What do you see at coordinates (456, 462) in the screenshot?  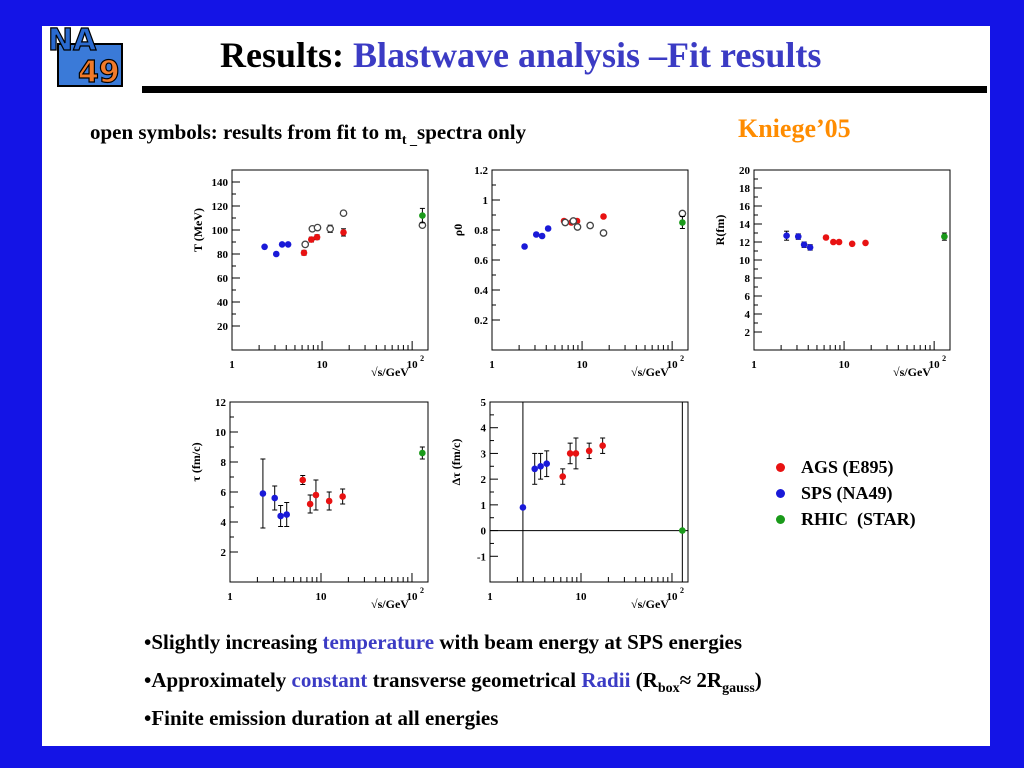 I see `y-axis-label: Δτ (fm/c)` at bounding box center [456, 462].